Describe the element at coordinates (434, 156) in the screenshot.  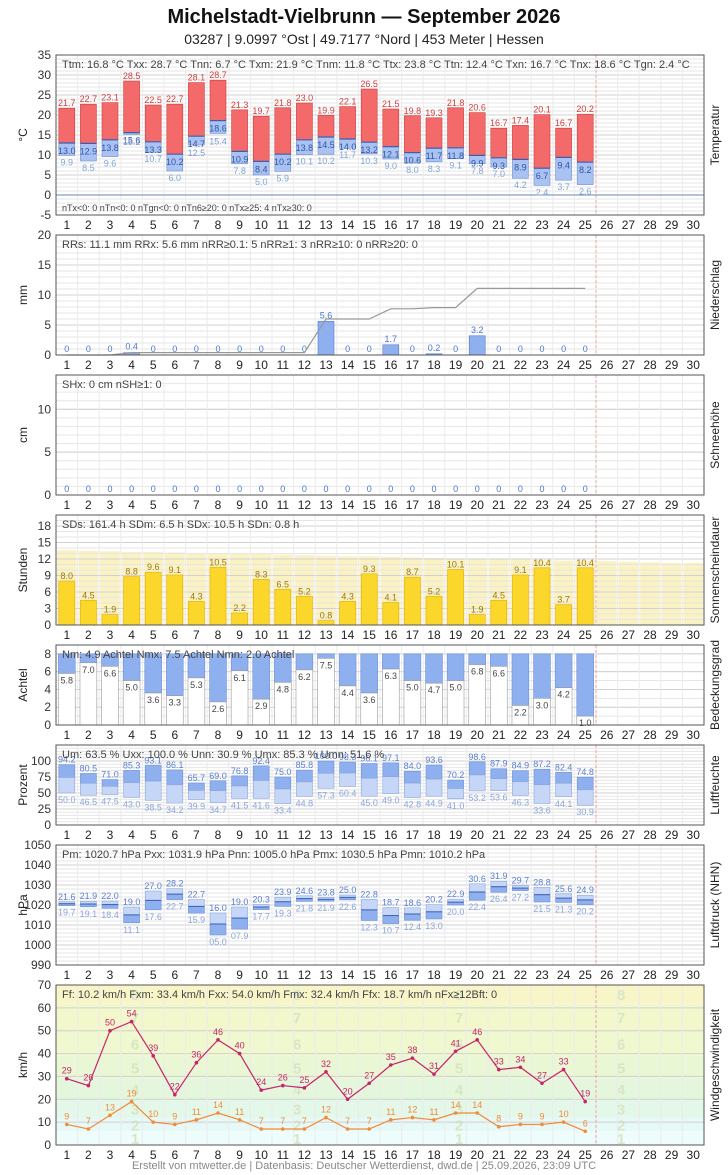
I see `tmean-label: 11.7` at that location.